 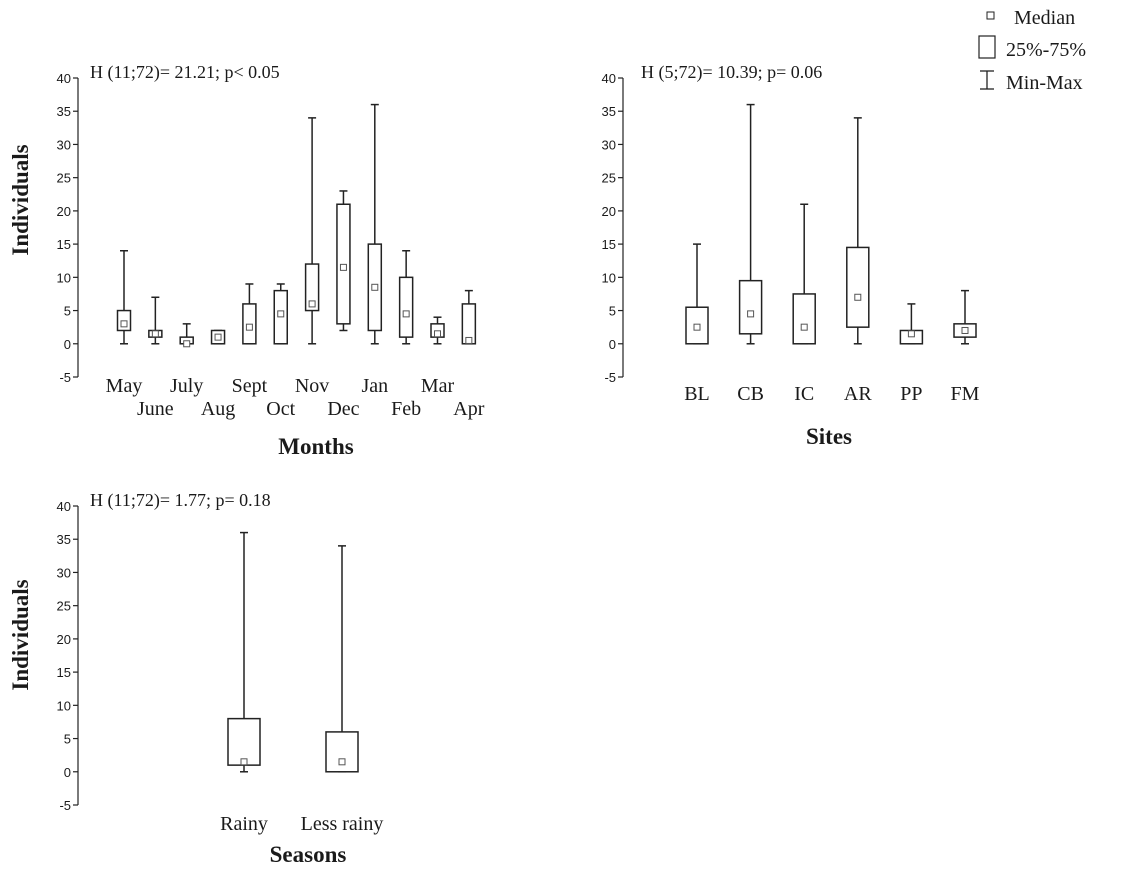 What do you see at coordinates (155, 409) in the screenshot?
I see `category-label: June` at bounding box center [155, 409].